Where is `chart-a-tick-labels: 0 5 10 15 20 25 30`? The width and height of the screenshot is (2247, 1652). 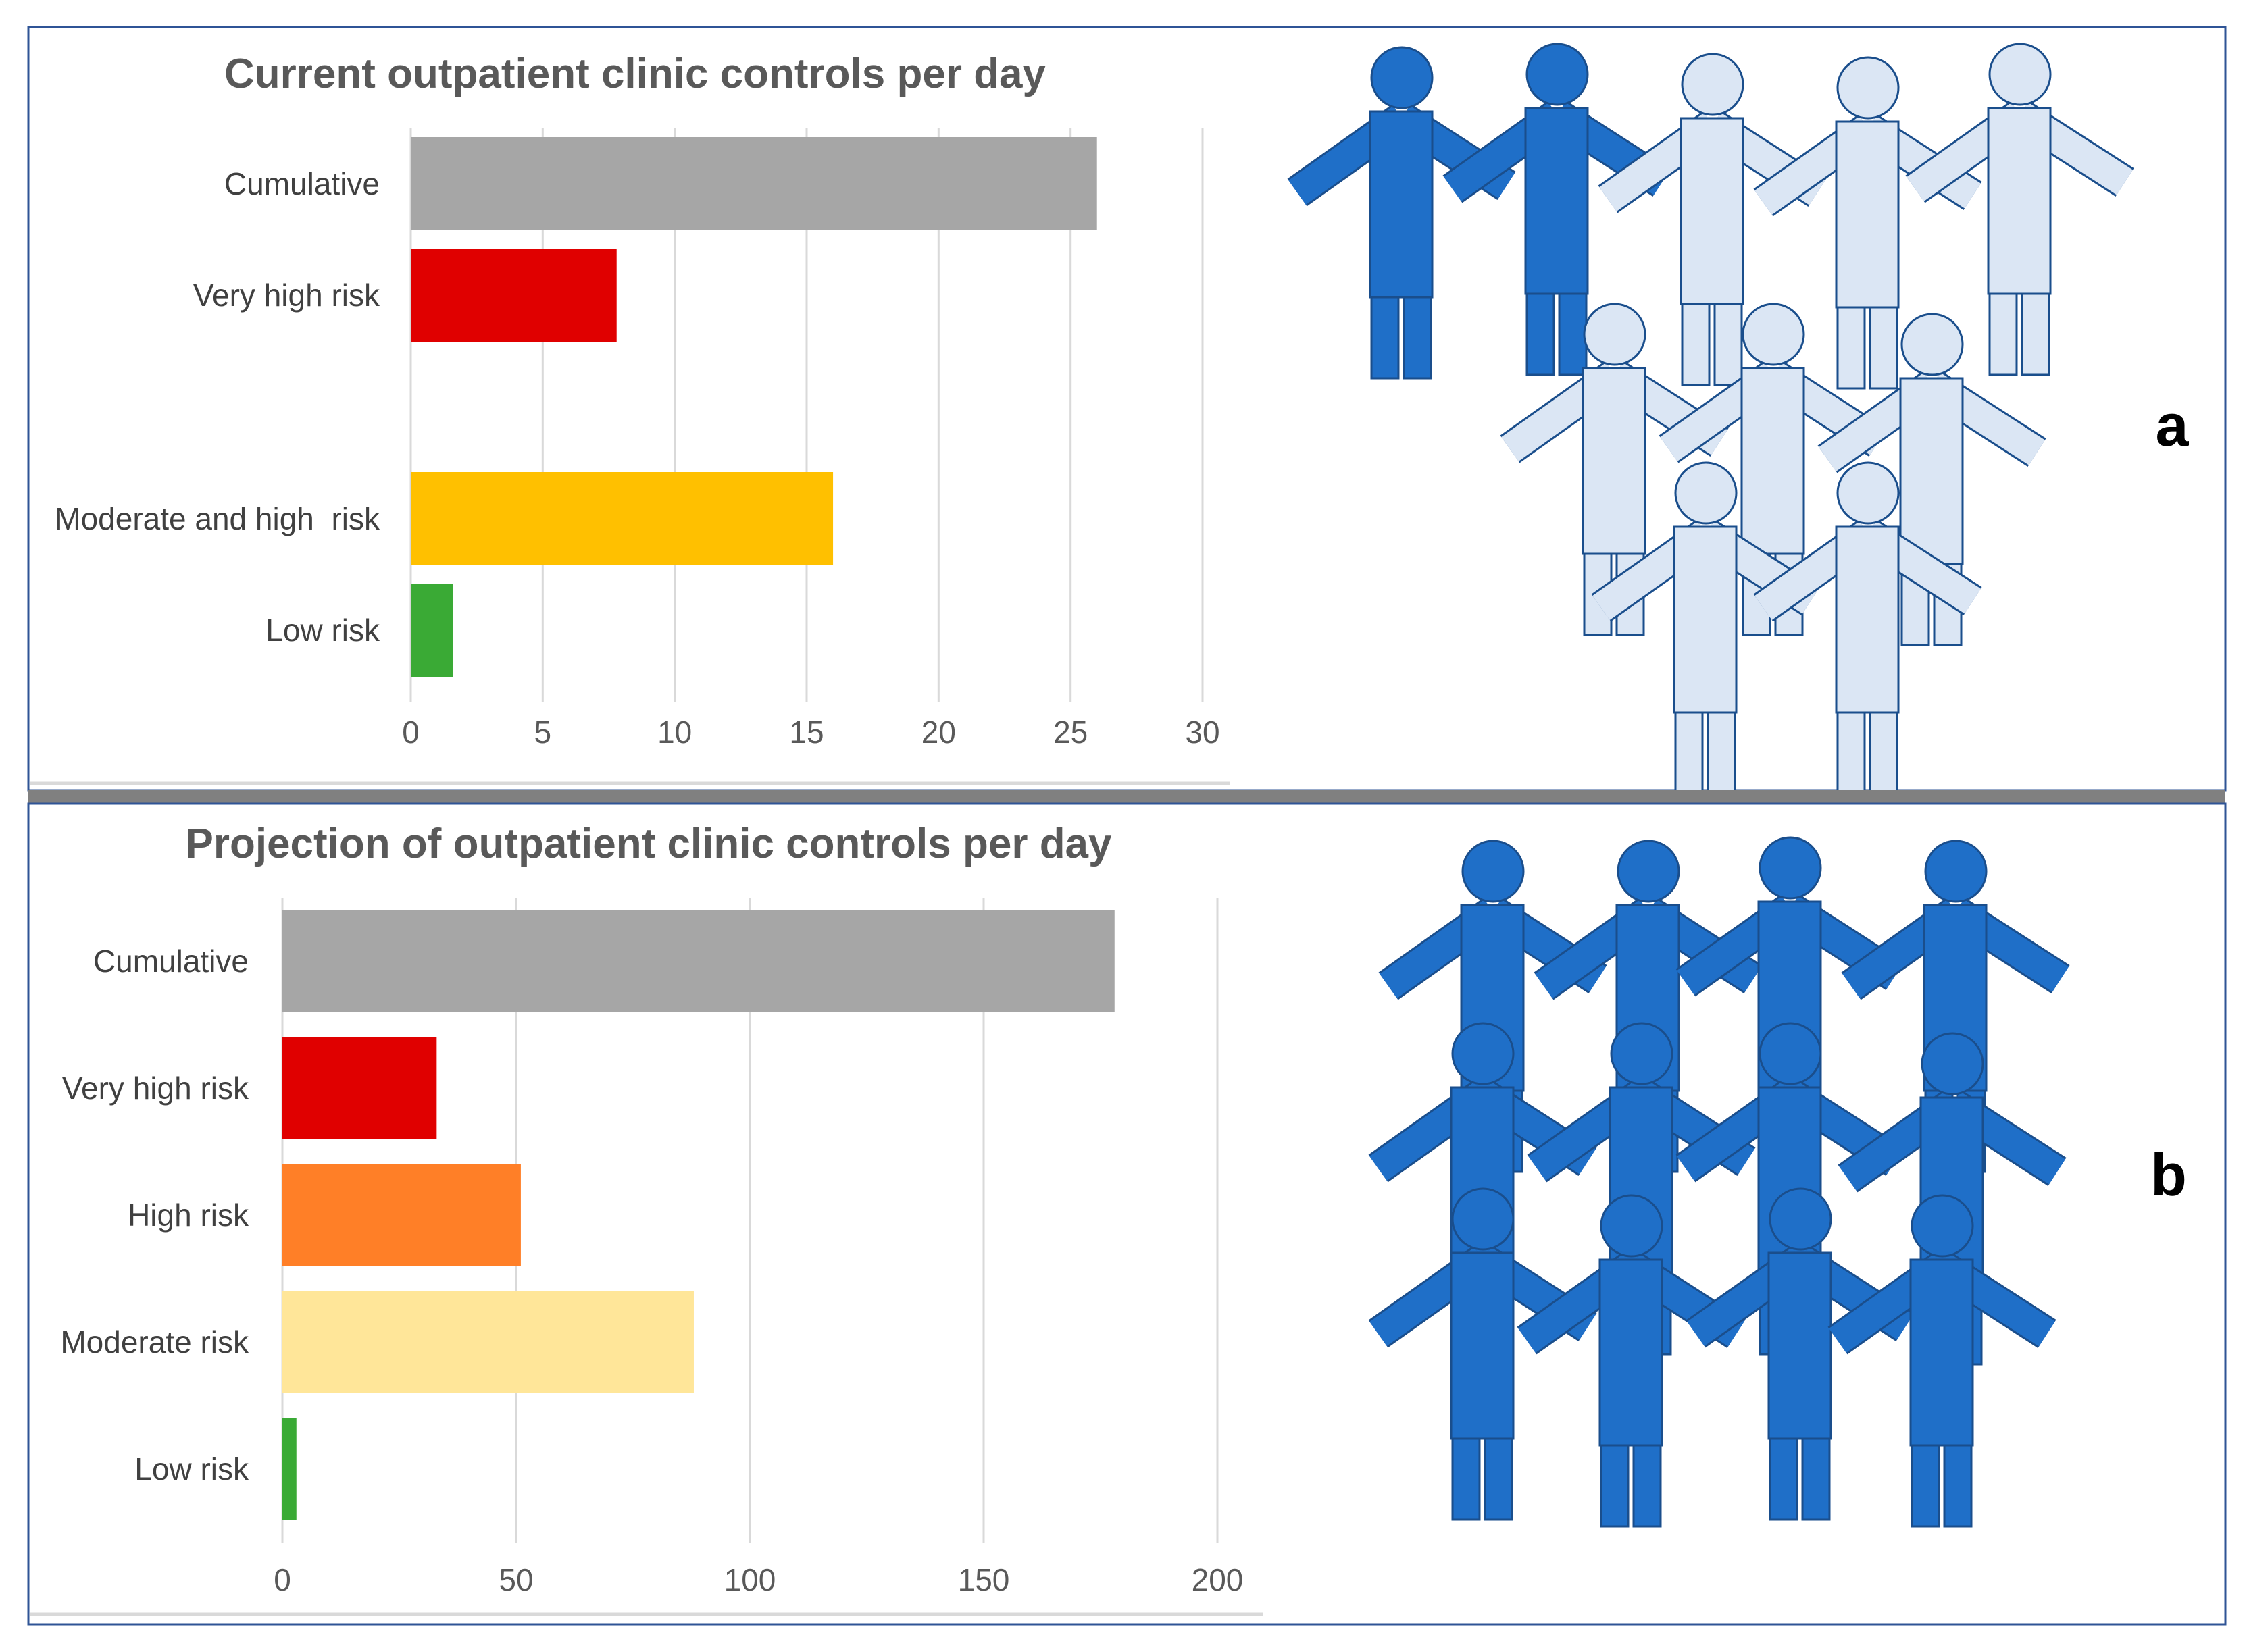 chart-a-tick-labels: 0 5 10 15 20 25 30 is located at coordinates (810, 732).